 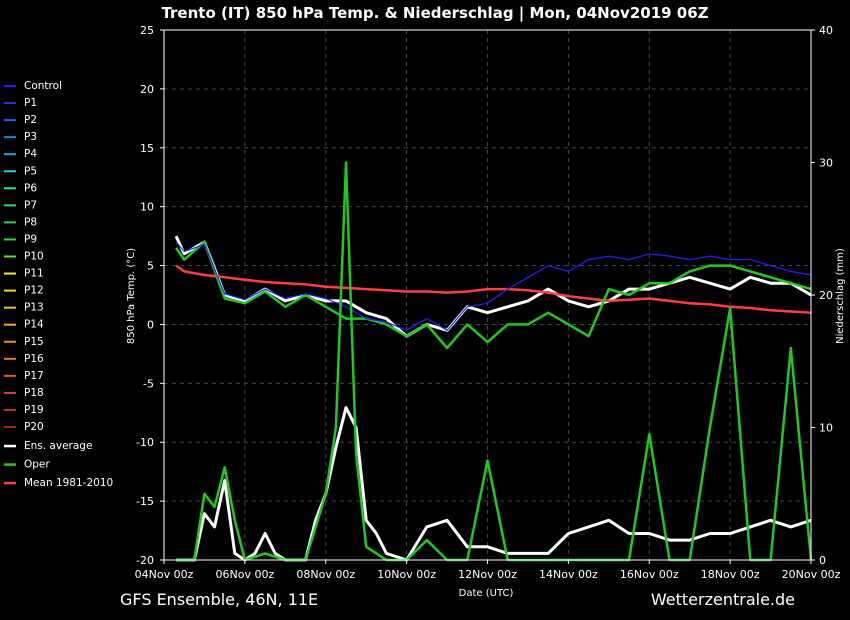 What do you see at coordinates (37, 465) in the screenshot?
I see `legend-label-22: Oper` at bounding box center [37, 465].